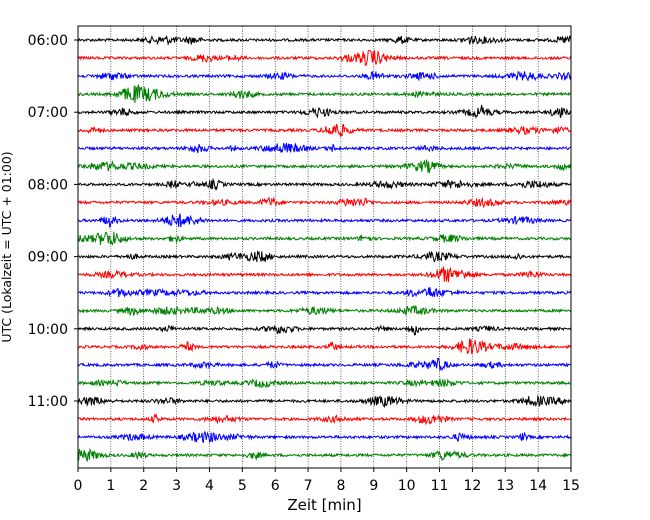 The width and height of the screenshot is (650, 520). What do you see at coordinates (308, 486) in the screenshot?
I see `x-tick-label-7: 7` at bounding box center [308, 486].